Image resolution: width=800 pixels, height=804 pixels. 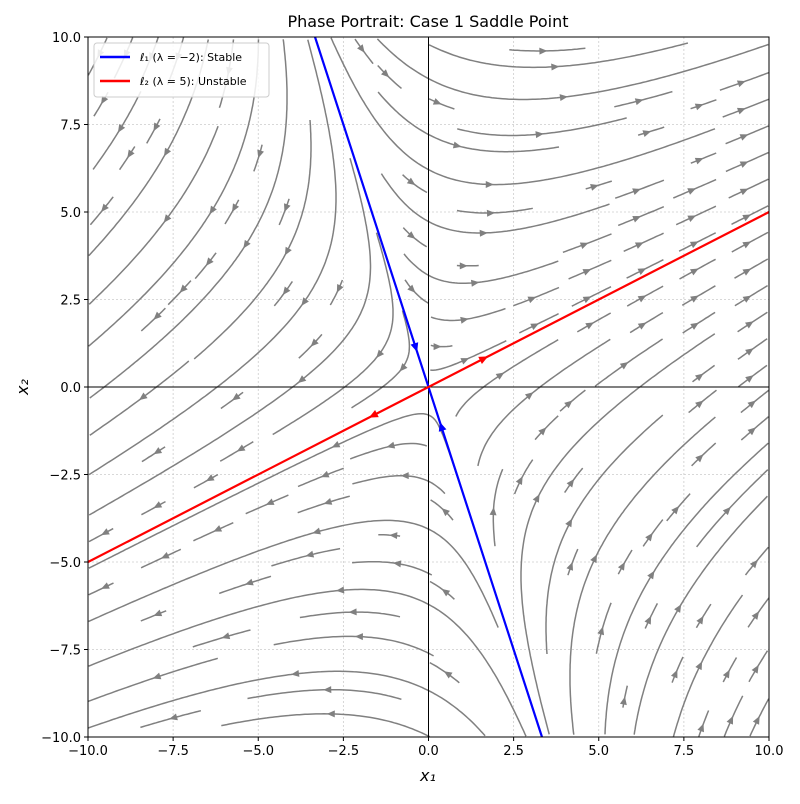 I want to click on y-tick-label: −10.0, so click(x=61, y=738).